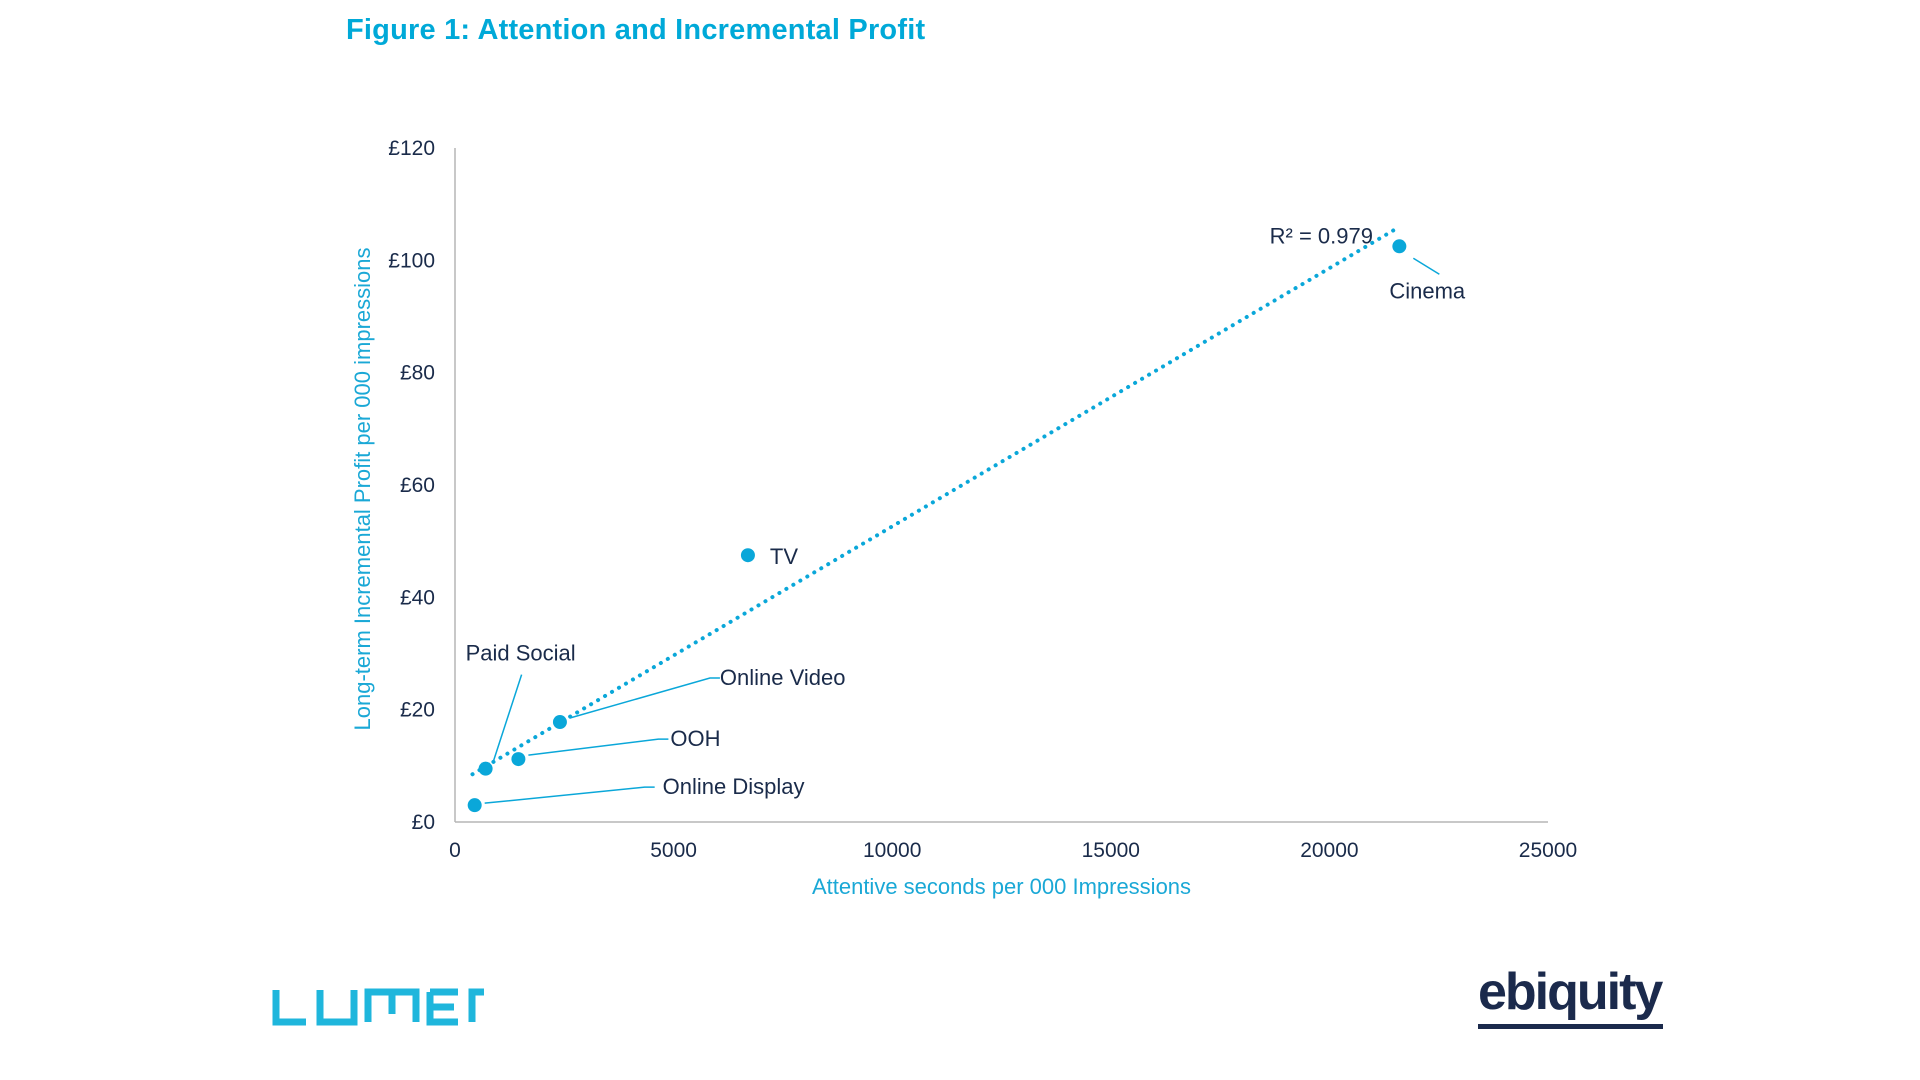  I want to click on r-squared-label: R² = 0.979, so click(1321, 235).